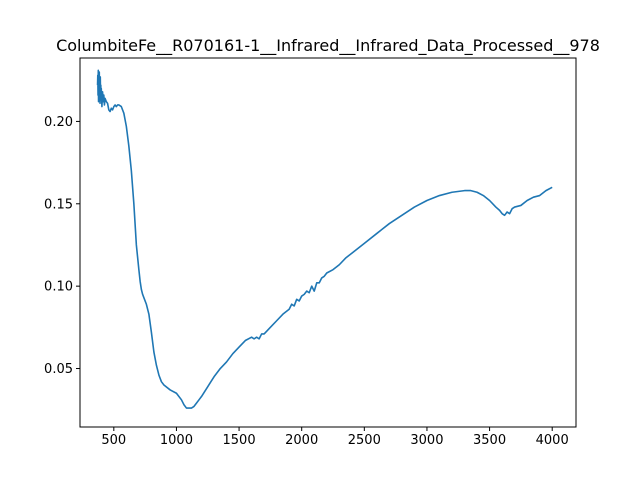 This screenshot has height=480, width=640. I want to click on y-axis: 0.05 0.10 0.15 0.20, so click(62, 246).